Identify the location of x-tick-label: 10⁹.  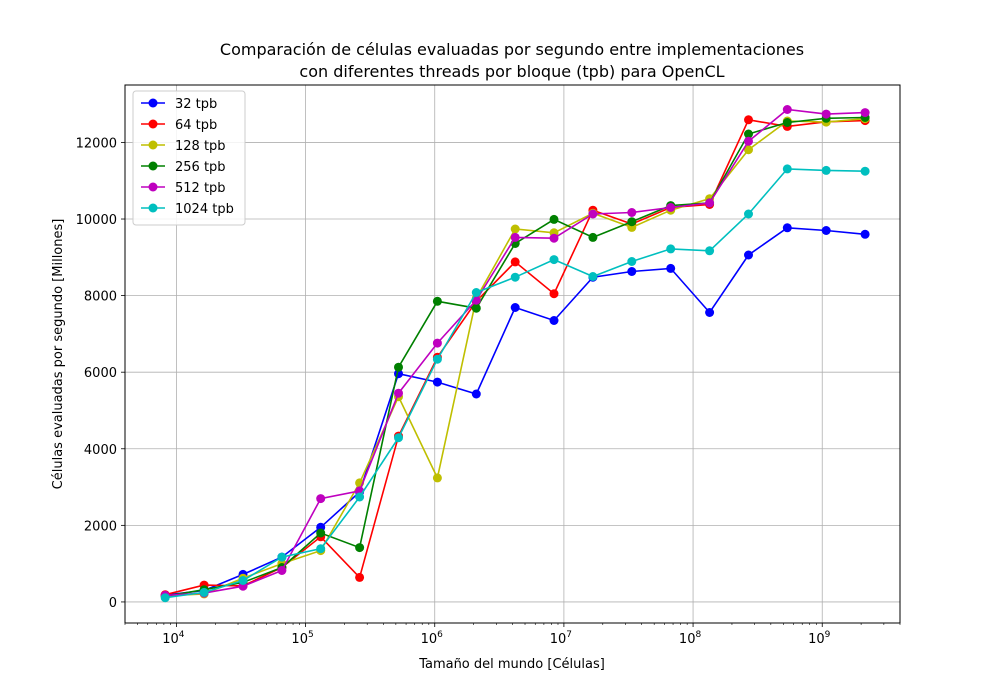
(819, 638).